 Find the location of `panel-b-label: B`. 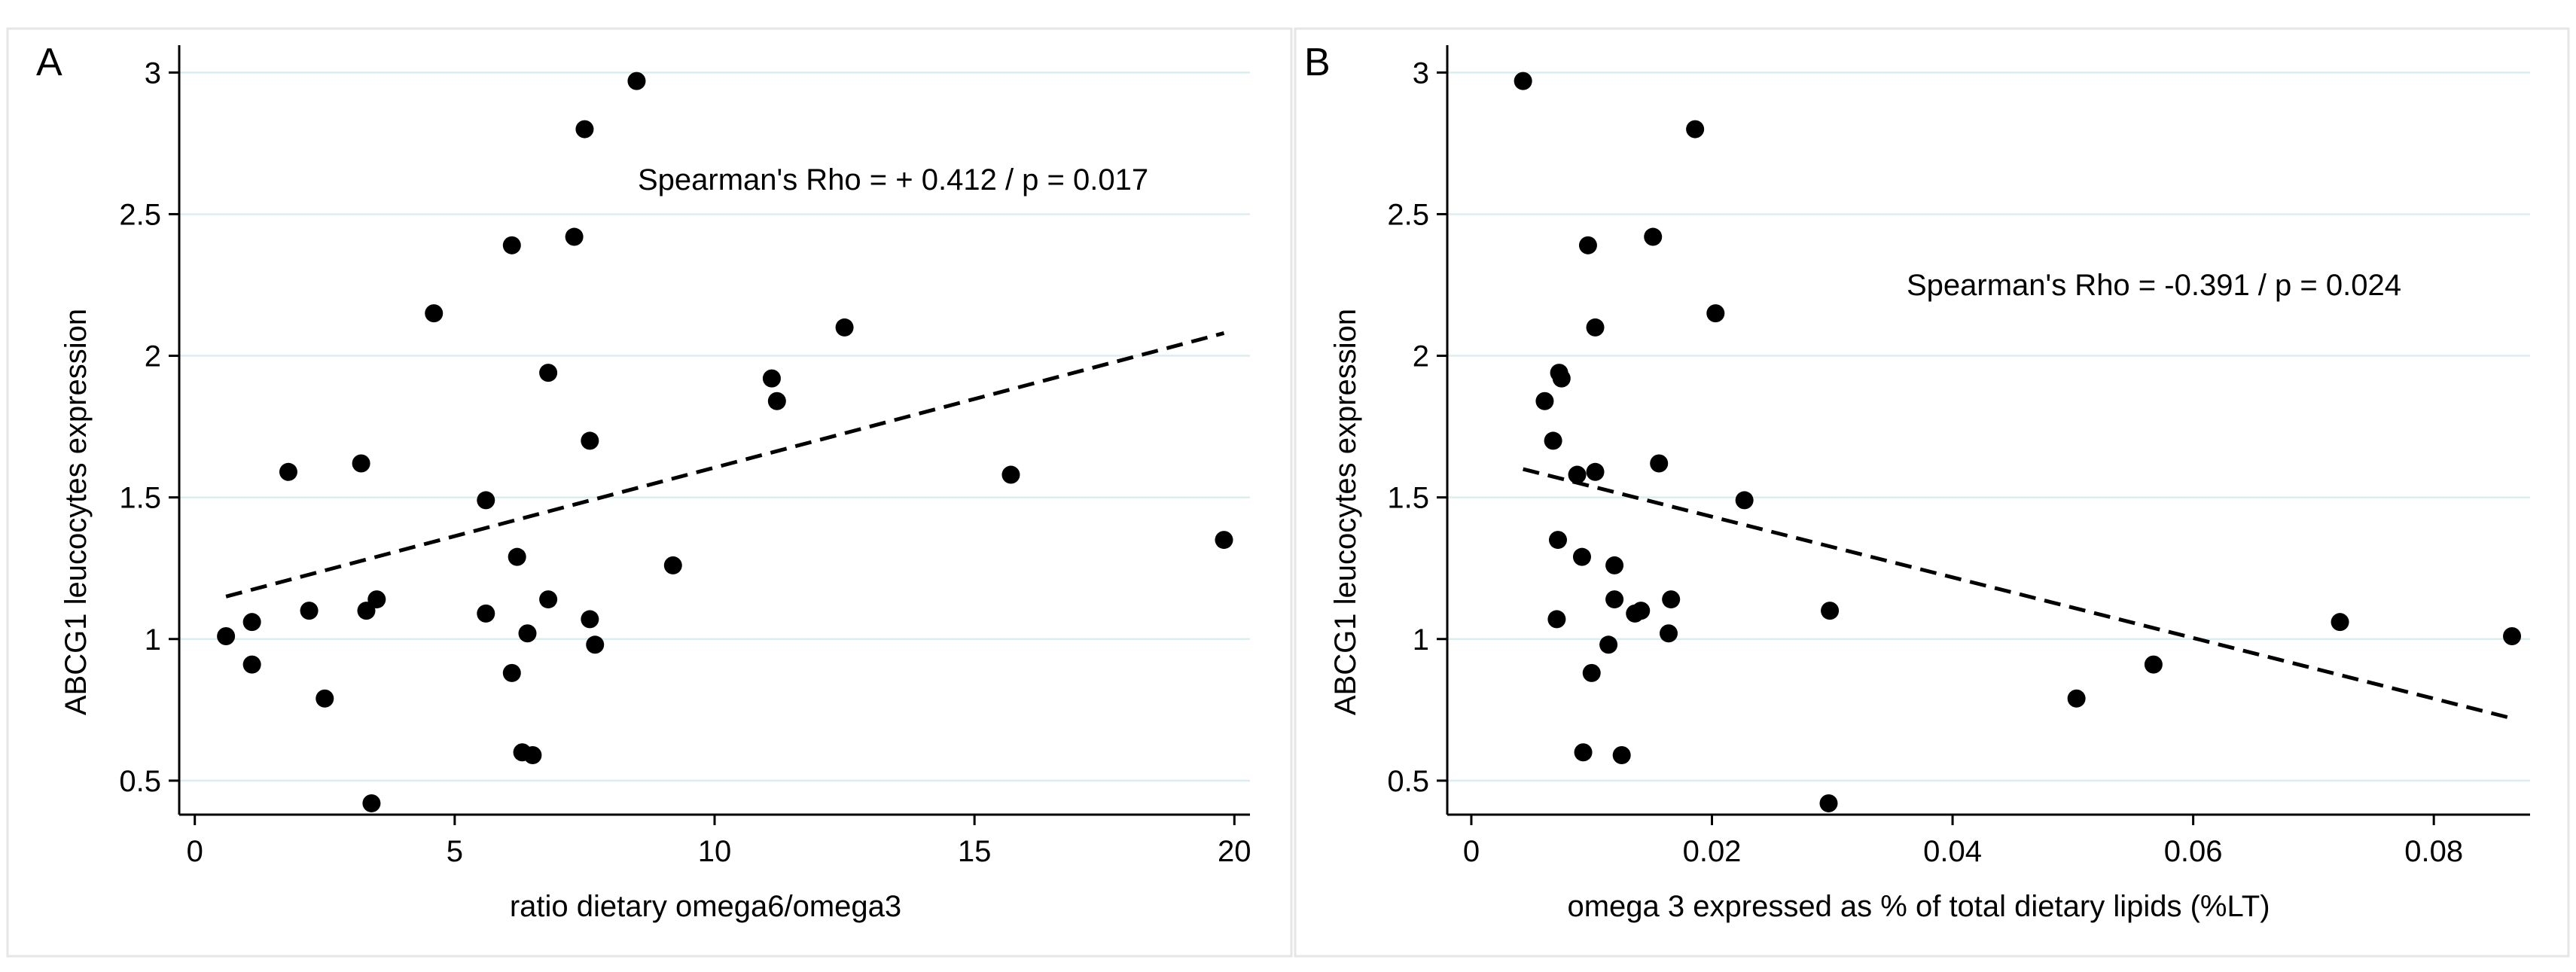

panel-b-label: B is located at coordinates (1317, 62).